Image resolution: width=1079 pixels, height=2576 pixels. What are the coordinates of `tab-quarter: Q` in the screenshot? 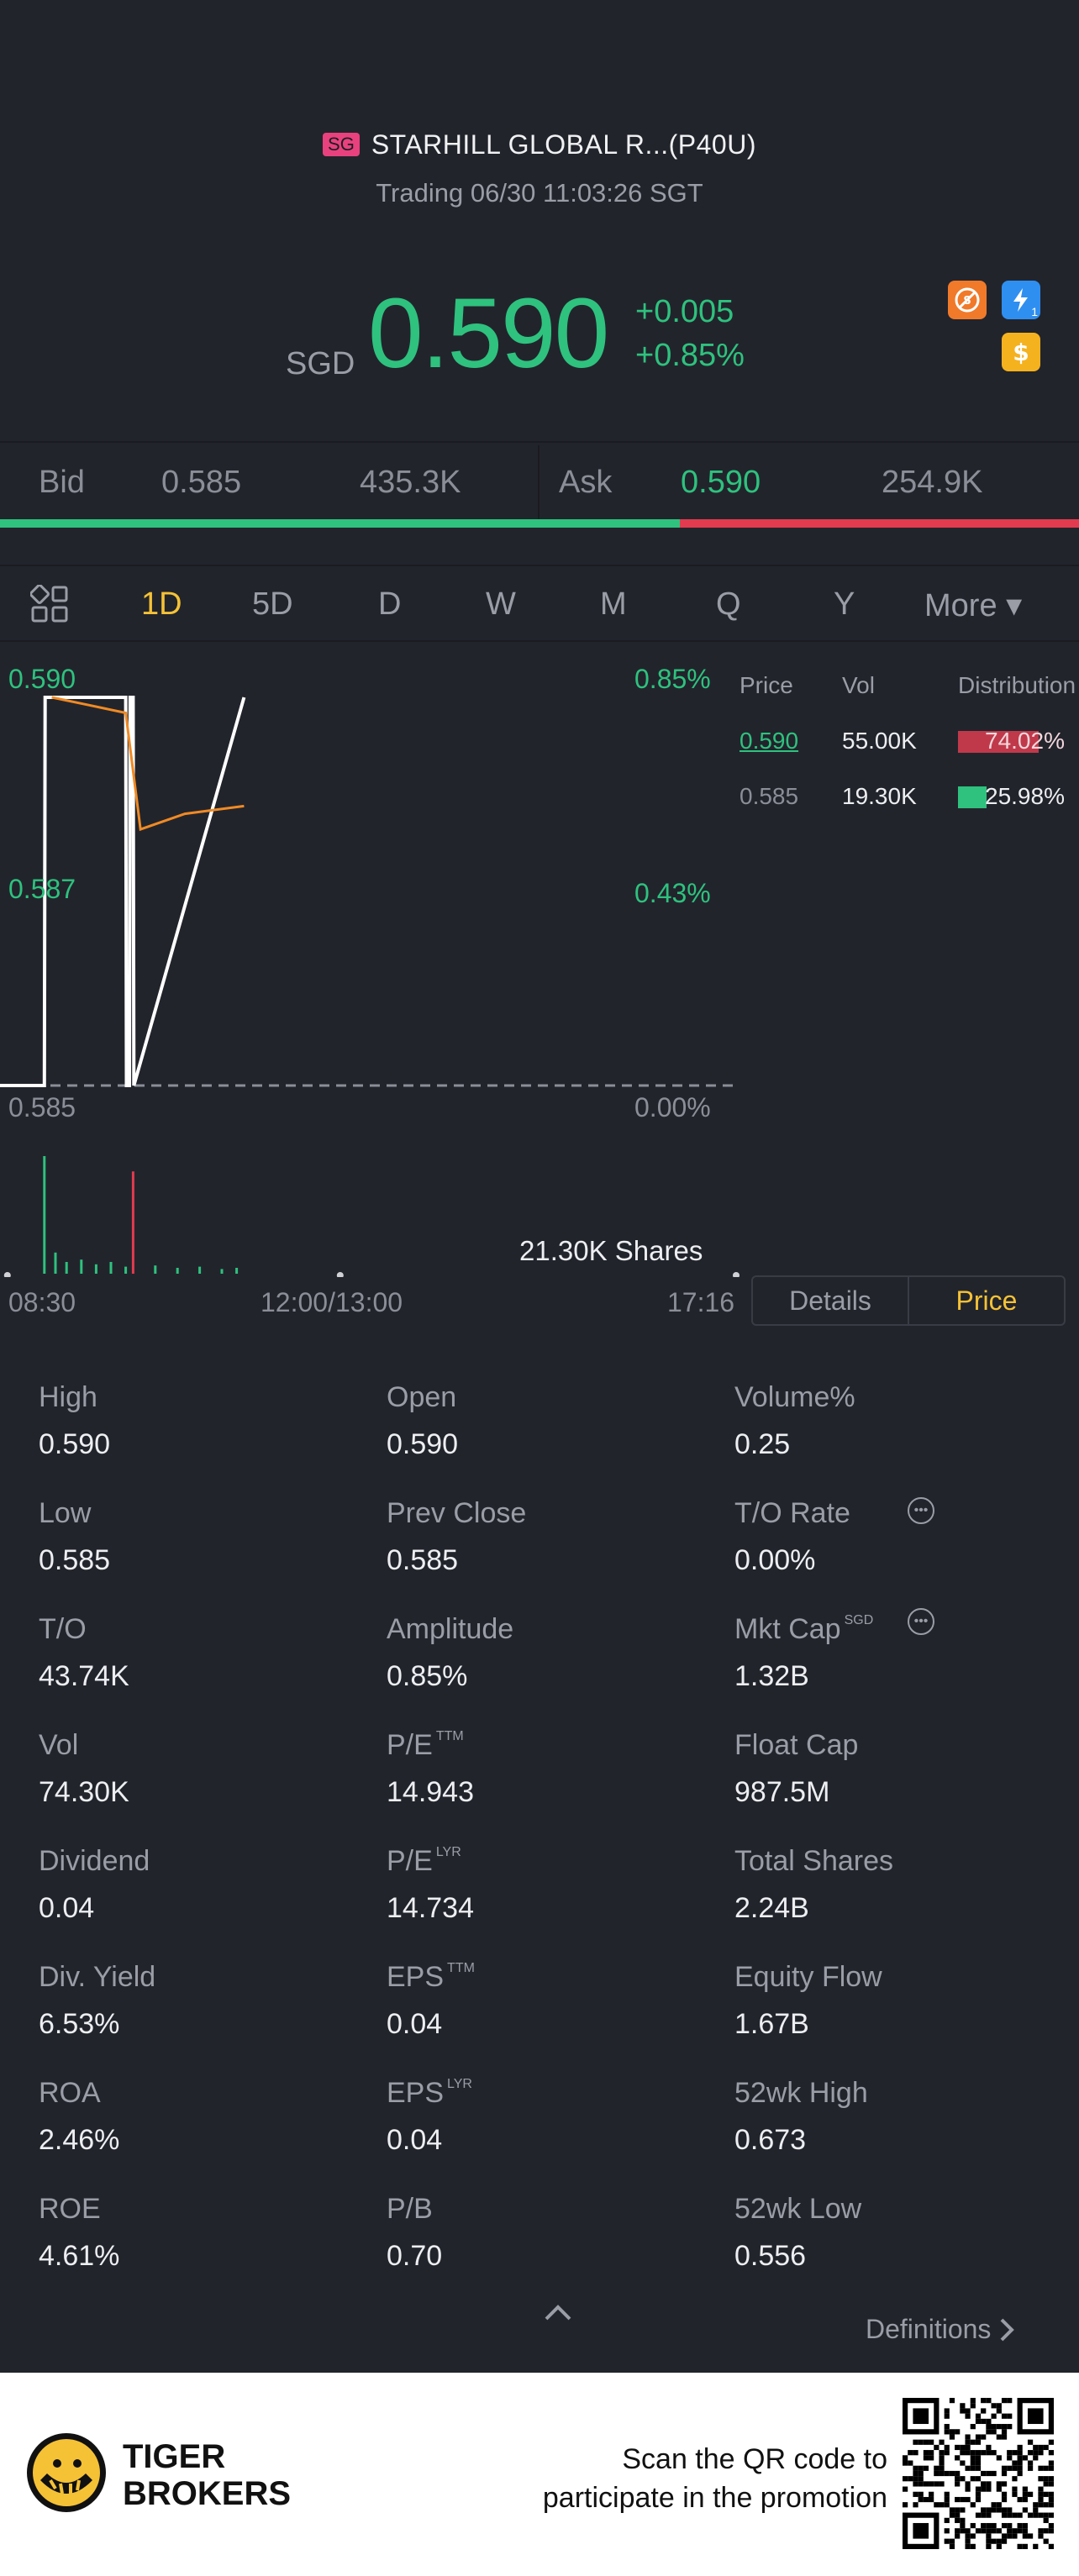 It's located at (728, 604).